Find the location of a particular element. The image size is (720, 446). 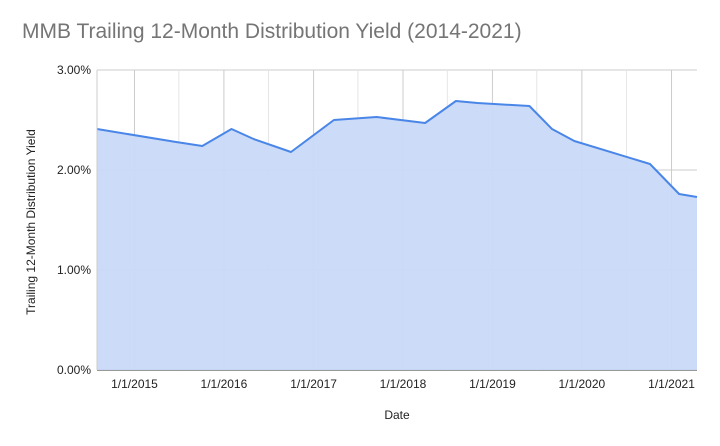

x-tick-label: 1/1/2015 is located at coordinates (134, 384).